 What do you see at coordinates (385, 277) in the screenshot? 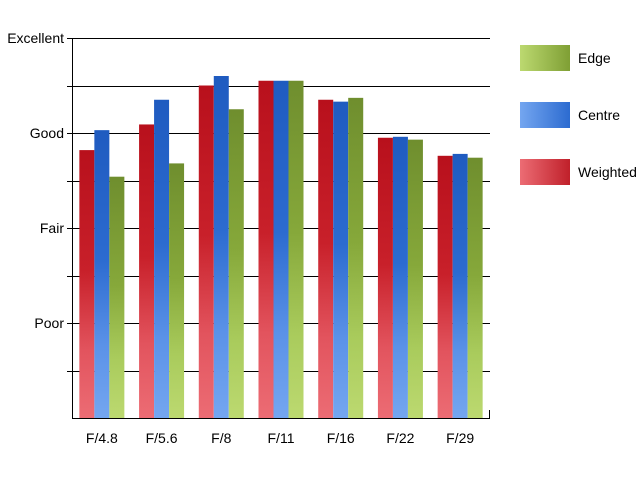
I see `bar-weighted-f22` at bounding box center [385, 277].